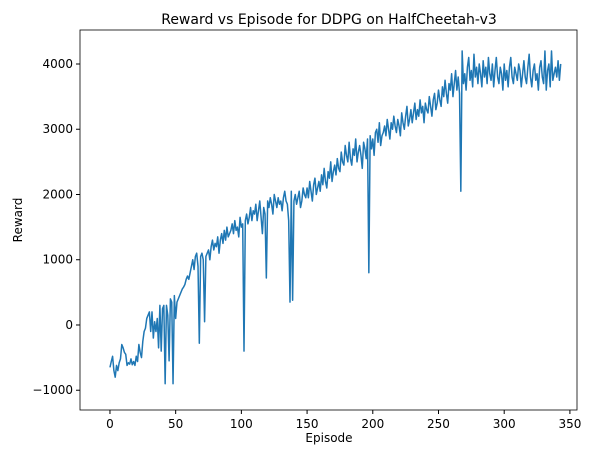 This screenshot has width=592, height=455. What do you see at coordinates (52, 390) in the screenshot?
I see `y-tick-label: −1000` at bounding box center [52, 390].